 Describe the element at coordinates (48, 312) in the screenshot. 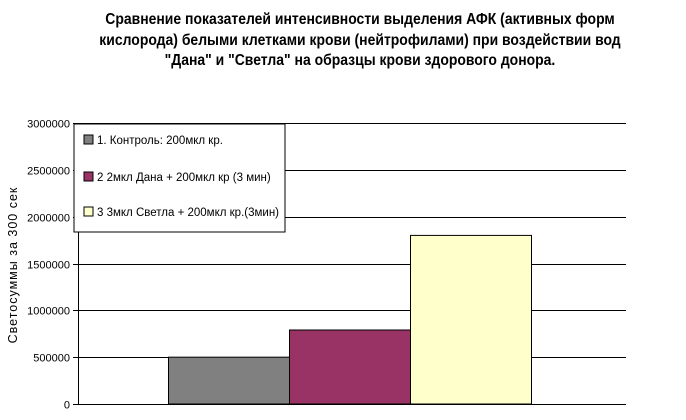

I see `y-tick-label: 1000000` at that location.